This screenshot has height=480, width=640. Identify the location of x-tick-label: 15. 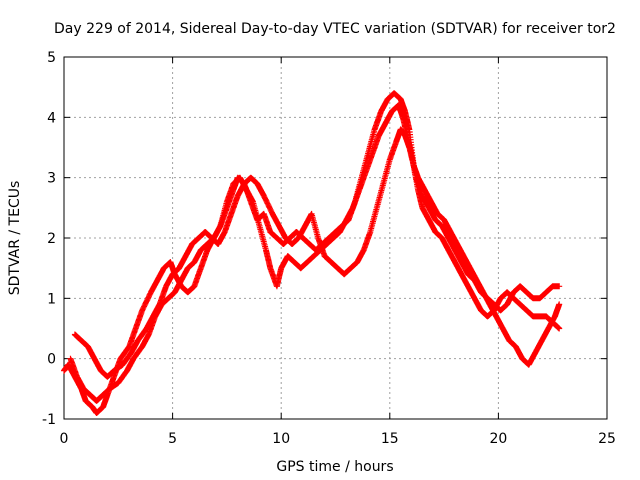
(390, 439).